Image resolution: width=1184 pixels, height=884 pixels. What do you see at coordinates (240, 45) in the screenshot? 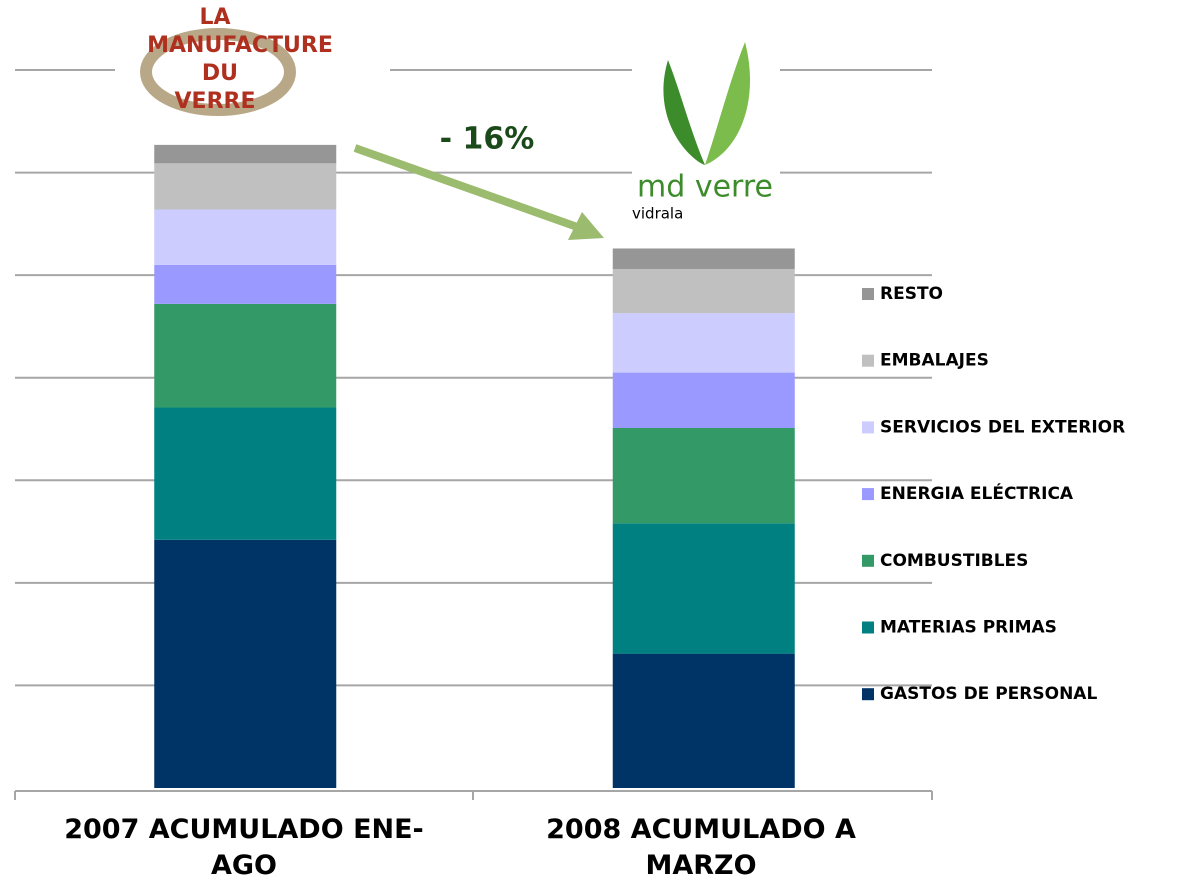
I see `logo-text: MANUFACTURE` at bounding box center [240, 45].